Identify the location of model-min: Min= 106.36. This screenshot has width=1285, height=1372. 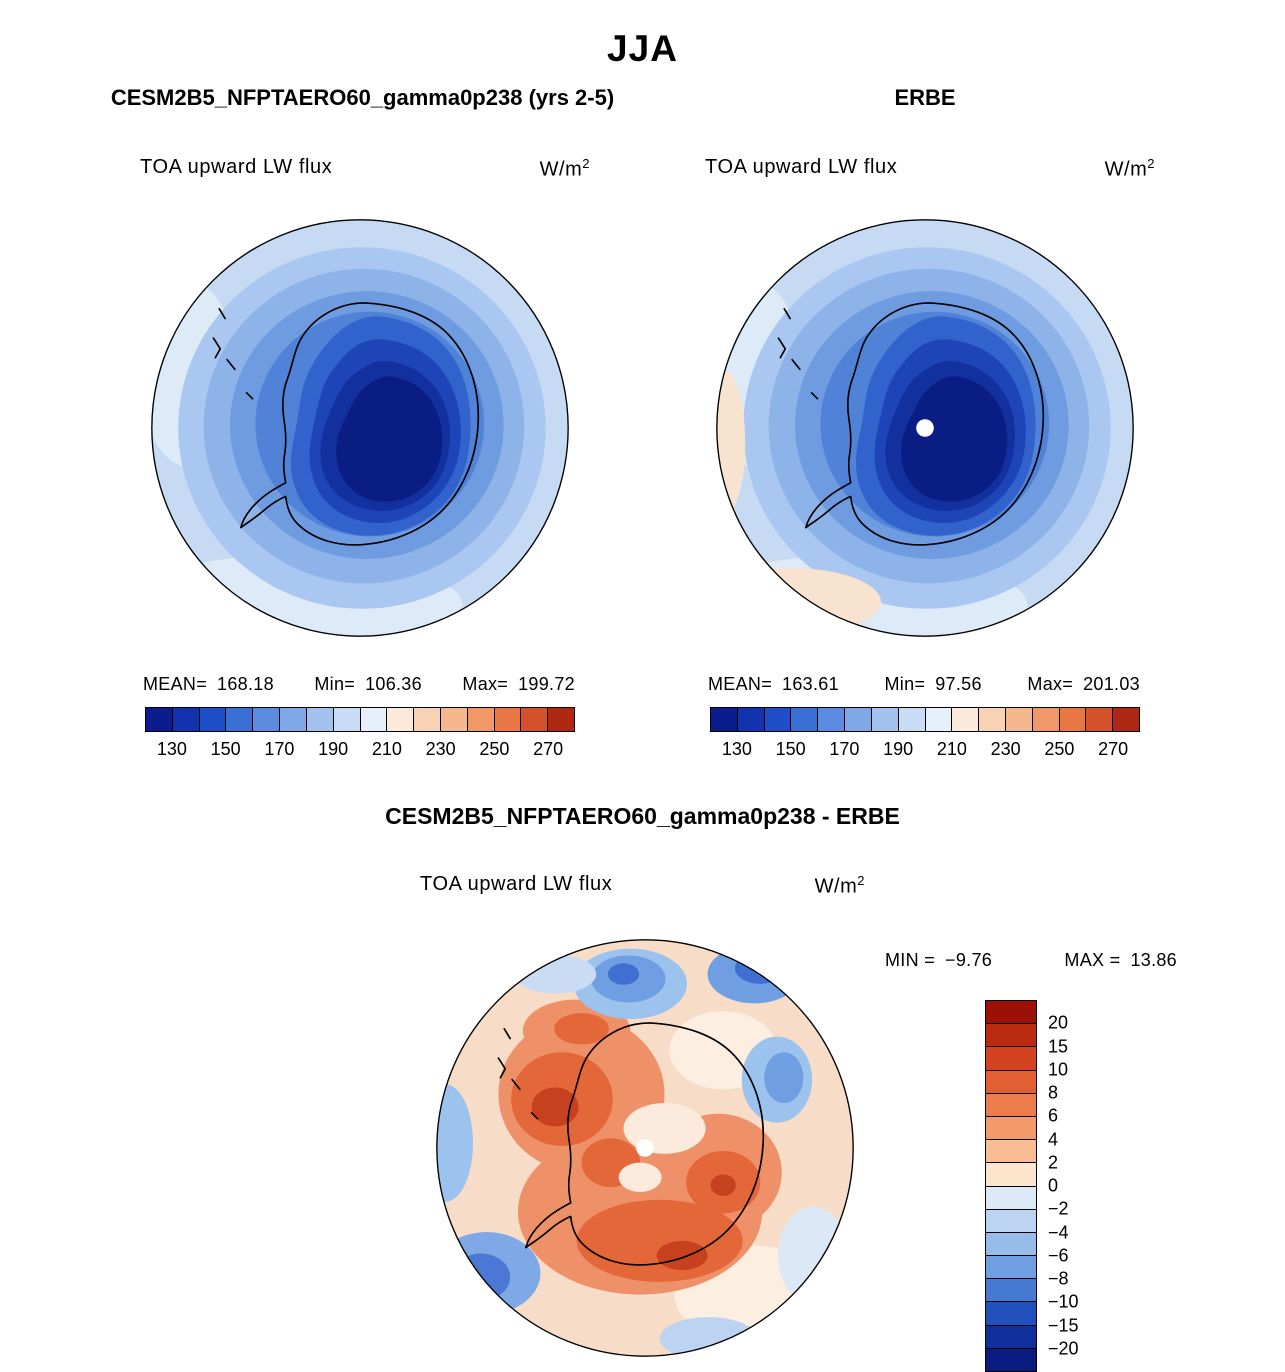
(368, 684).